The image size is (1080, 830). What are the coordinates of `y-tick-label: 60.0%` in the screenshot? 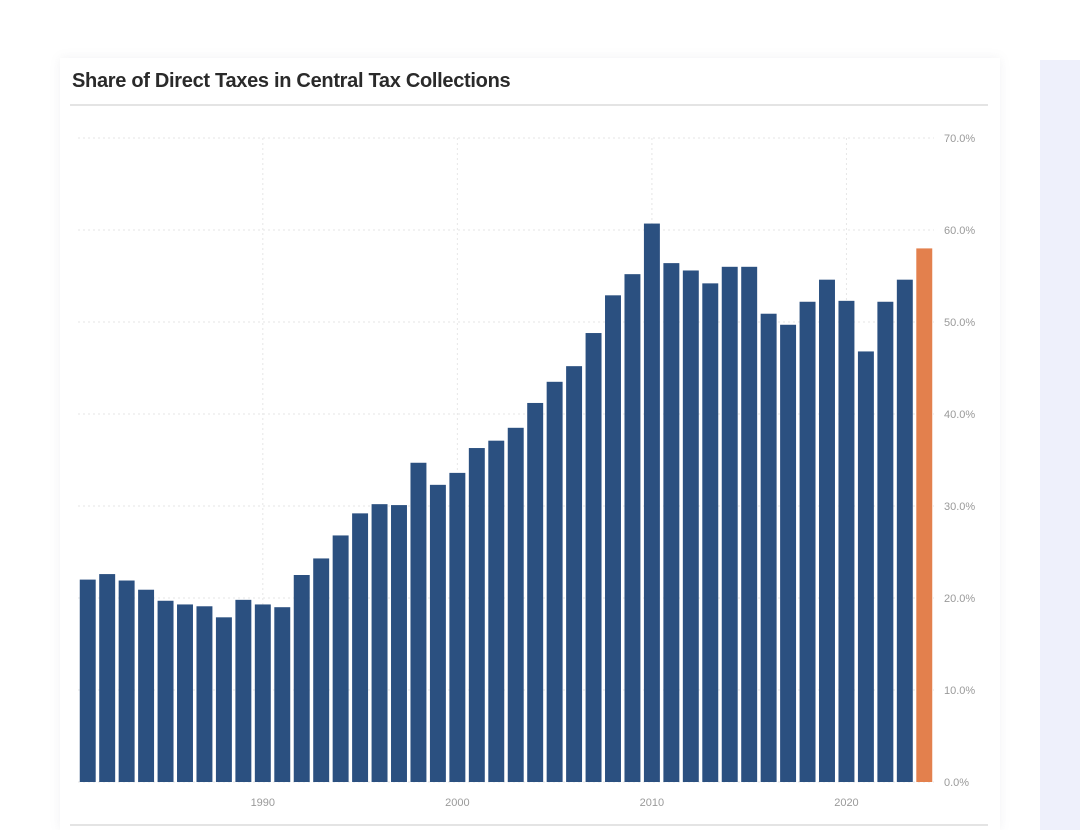 It's located at (959, 231).